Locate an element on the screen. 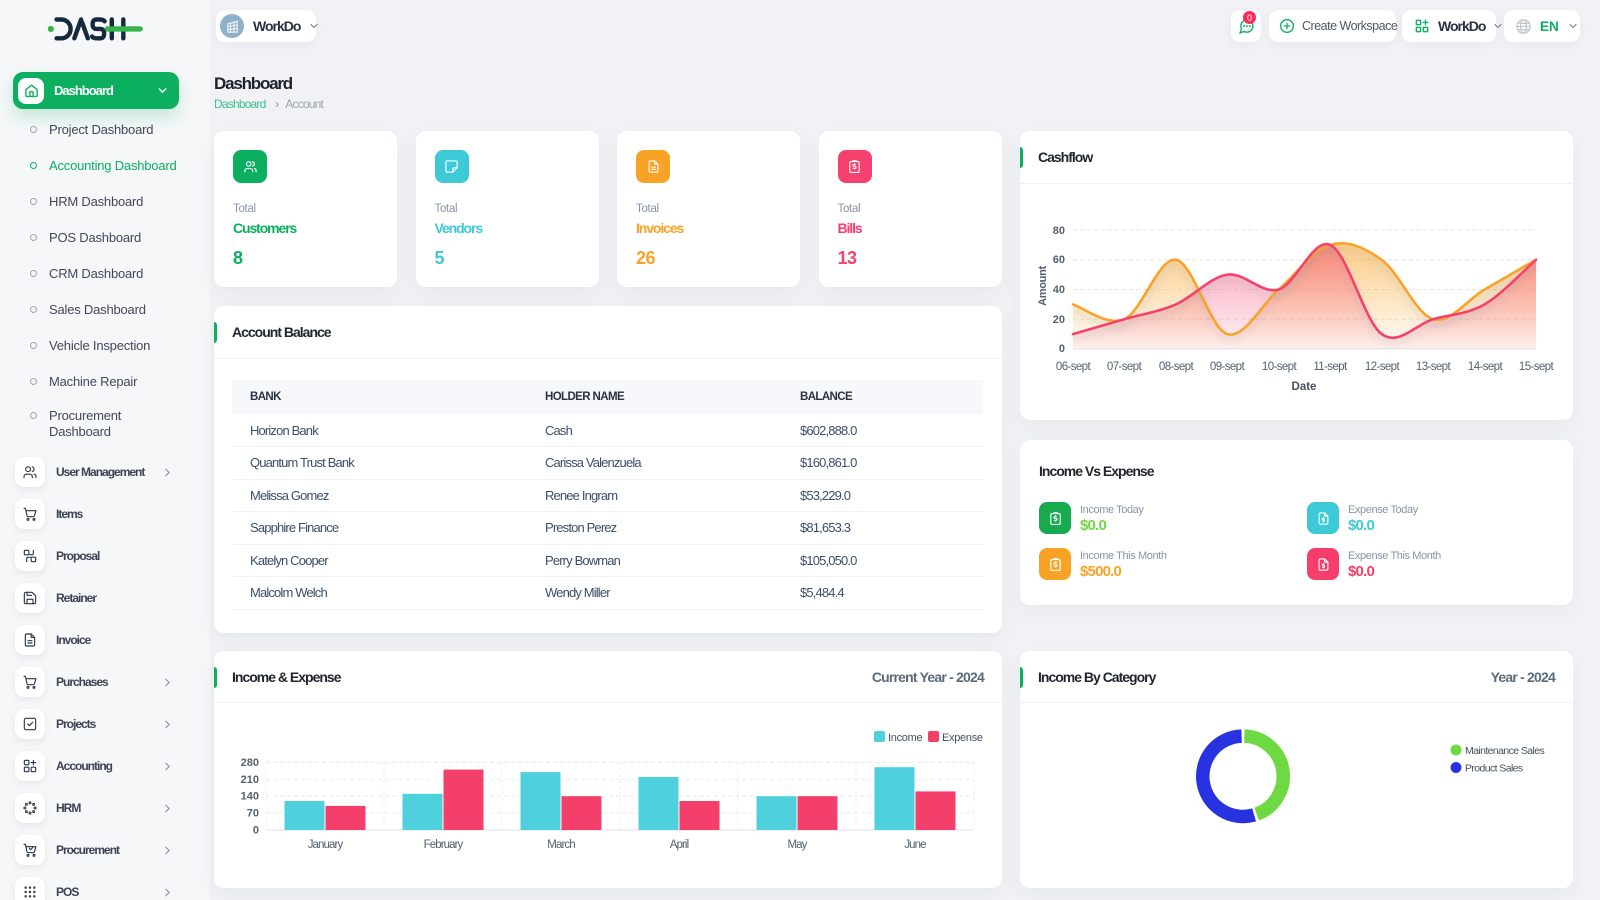 This screenshot has width=1600, height=900. svg-text: 12-sept is located at coordinates (1383, 367).